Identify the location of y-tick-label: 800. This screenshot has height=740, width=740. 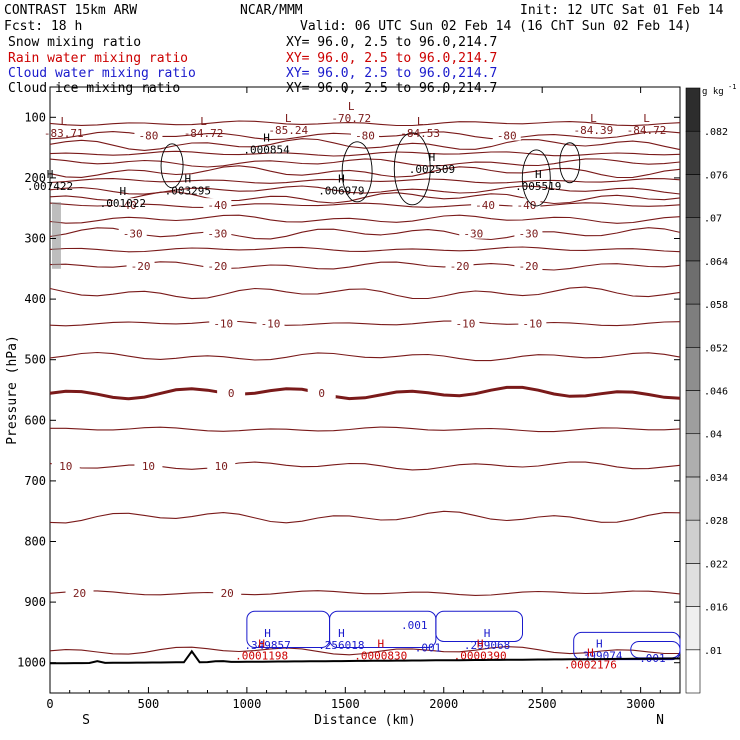
(35, 542).